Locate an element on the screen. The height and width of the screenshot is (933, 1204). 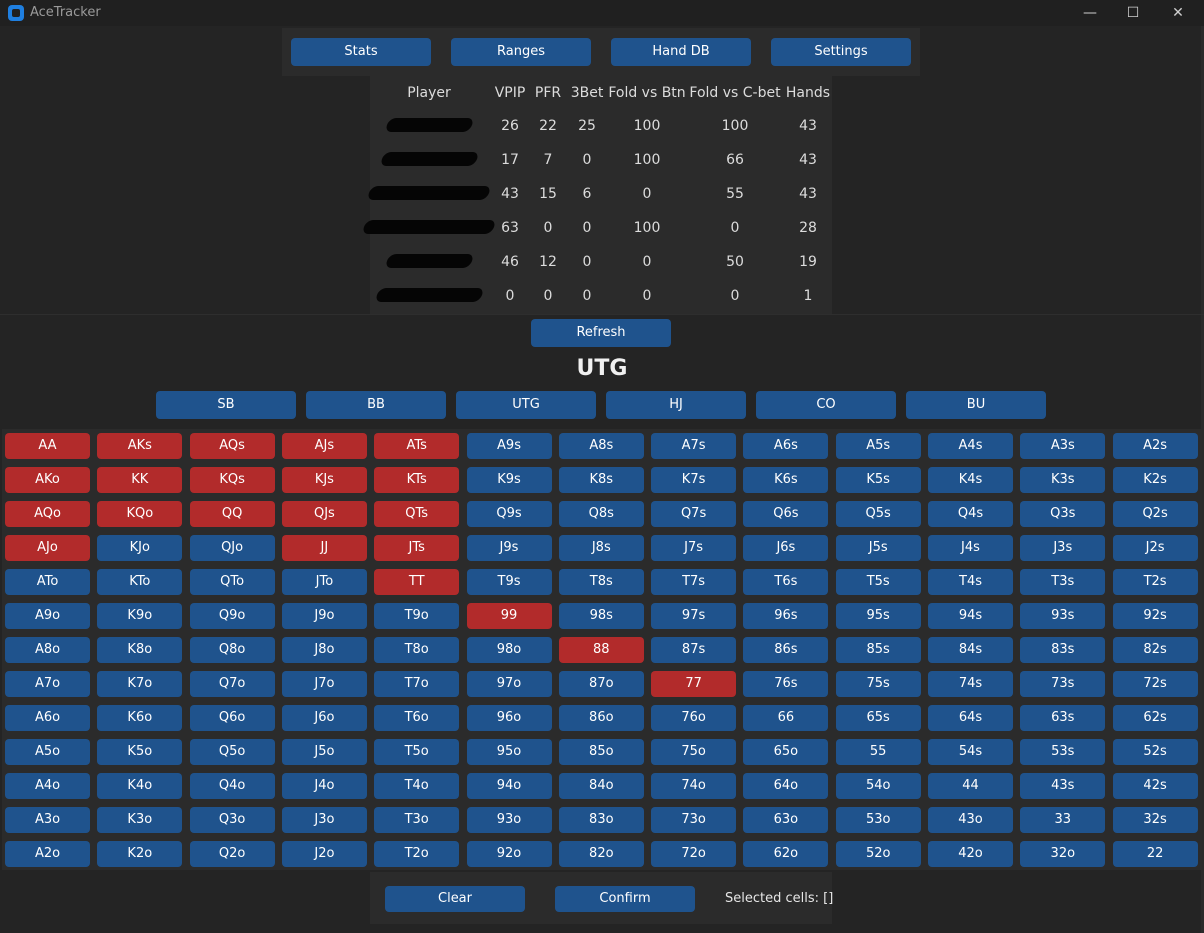
hand-cell-a4o: A4o is located at coordinates (47, 786).